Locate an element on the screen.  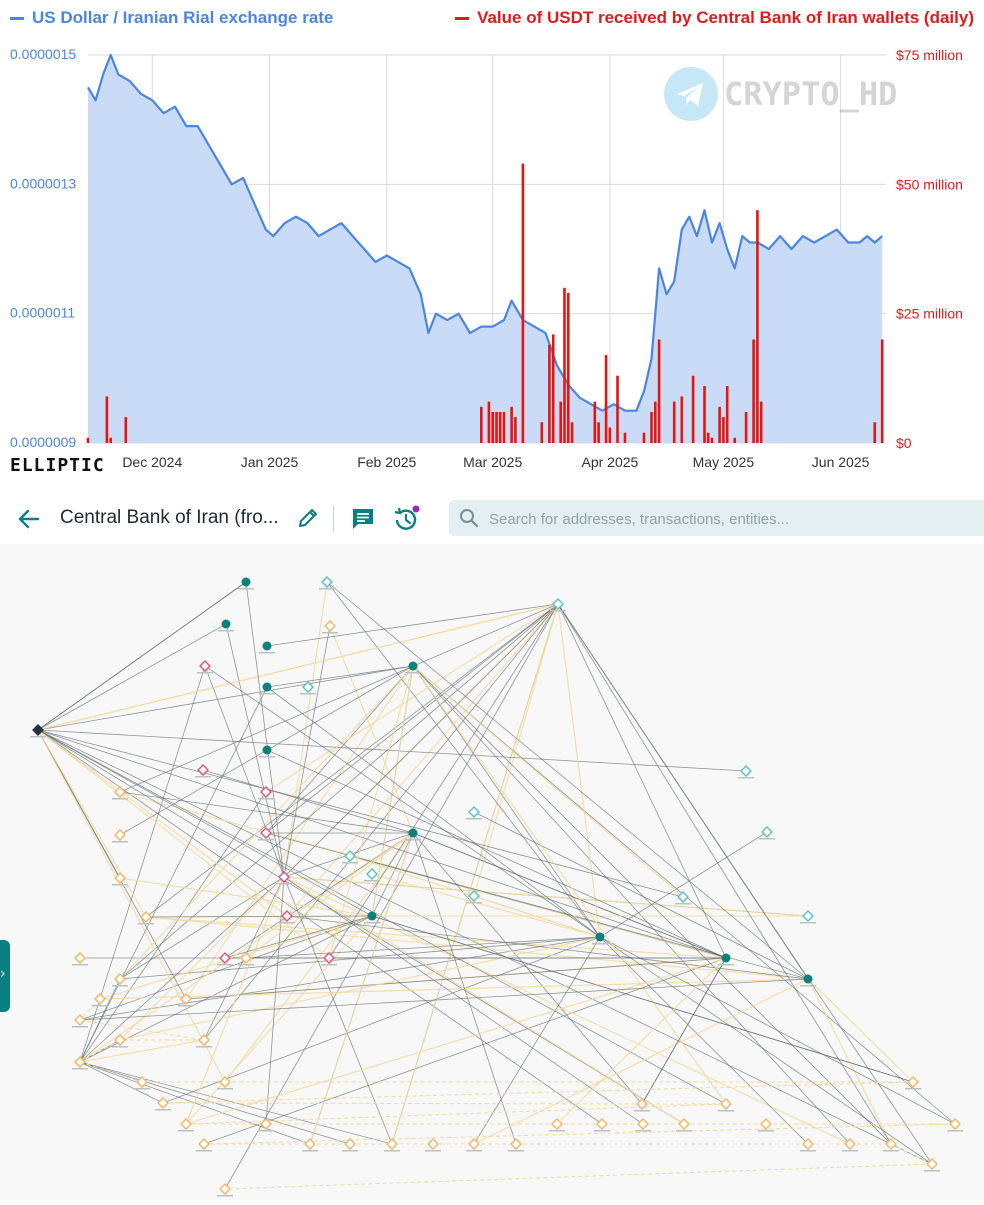
expand-panel-tab: › is located at coordinates (5, 976).